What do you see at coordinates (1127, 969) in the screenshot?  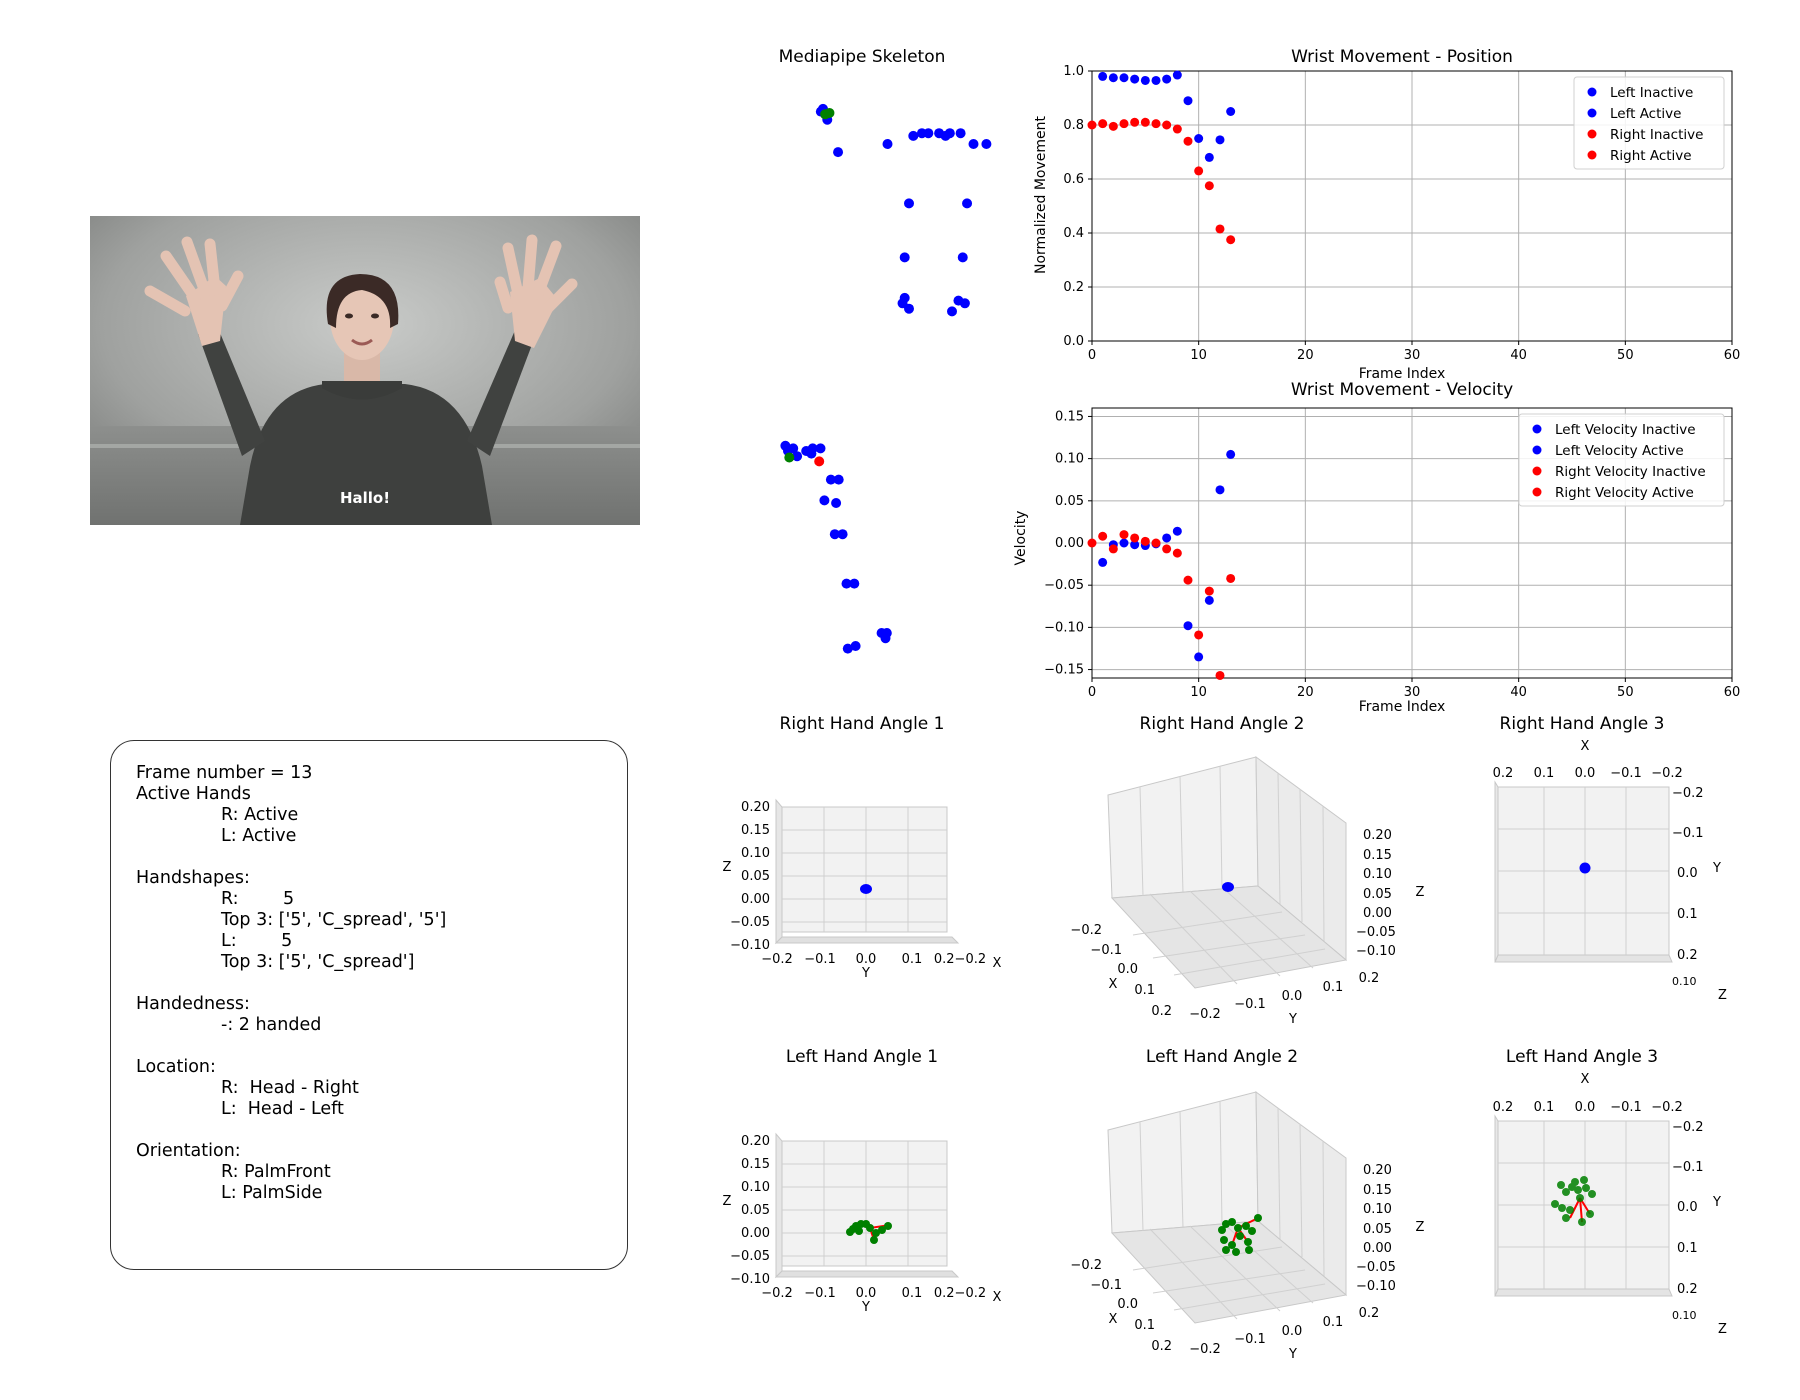 I see `right2-xtick: 0.0` at bounding box center [1127, 969].